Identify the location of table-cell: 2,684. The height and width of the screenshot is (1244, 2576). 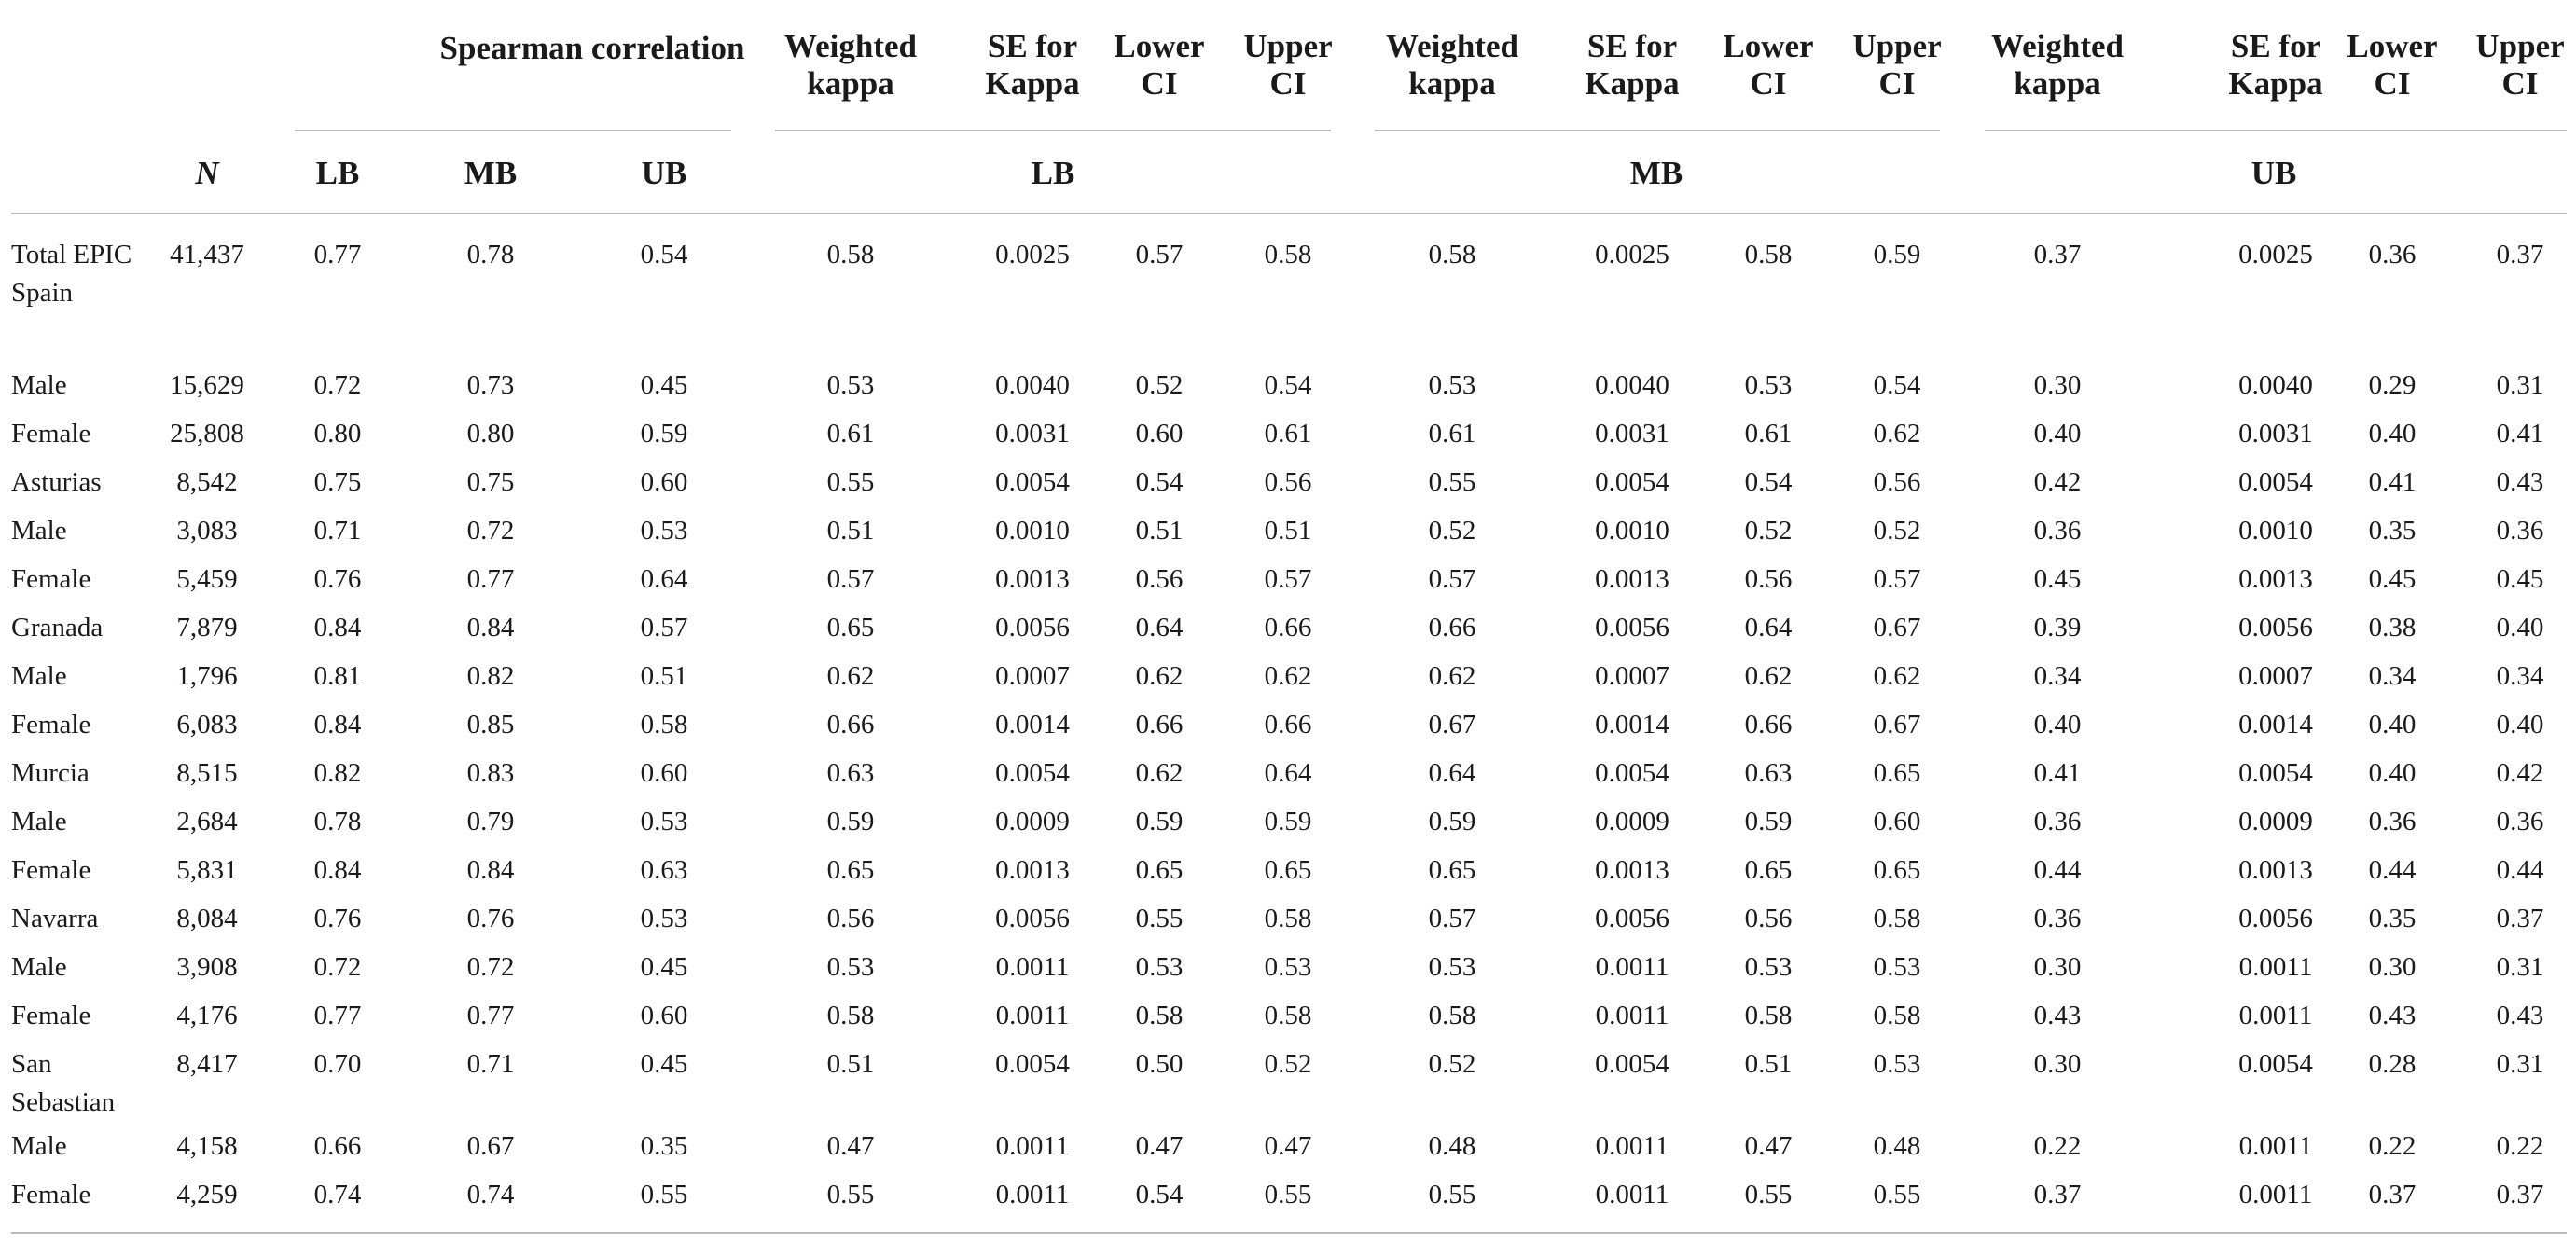
(207, 821).